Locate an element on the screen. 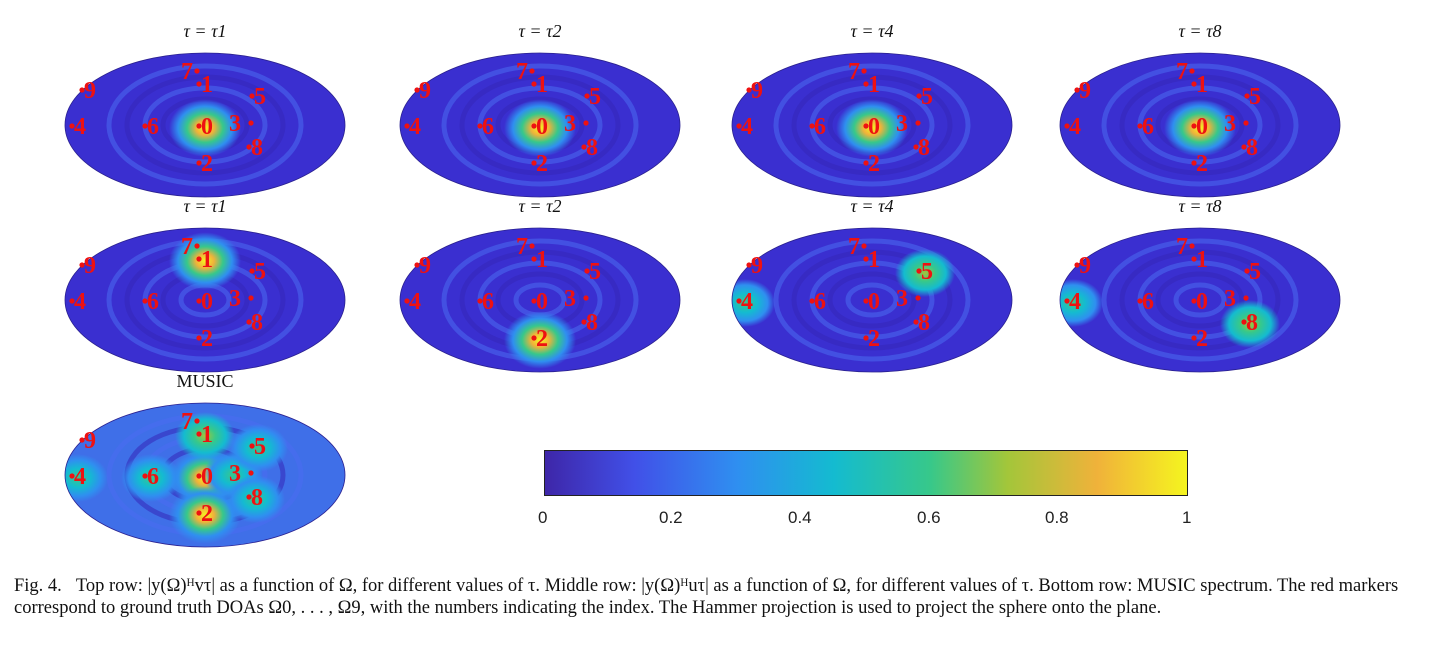 The height and width of the screenshot is (672, 1434). doa-marker-label: 3 is located at coordinates (235, 299).